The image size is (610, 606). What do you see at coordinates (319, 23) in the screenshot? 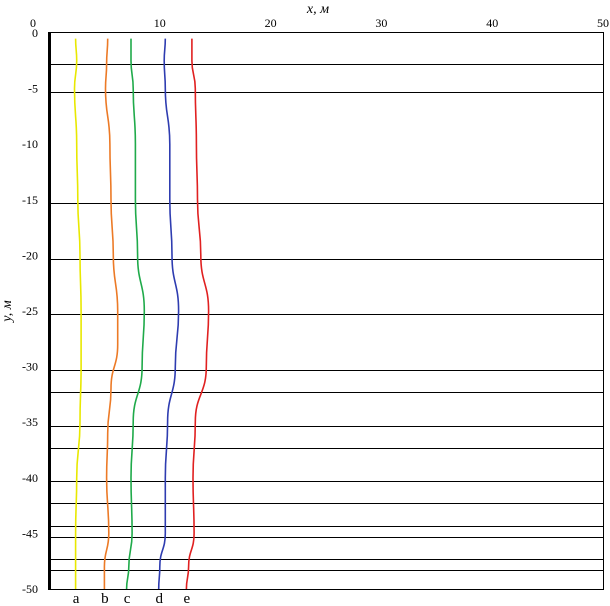
I see `x-tick-labels: 0 10 20 30 40 50` at bounding box center [319, 23].